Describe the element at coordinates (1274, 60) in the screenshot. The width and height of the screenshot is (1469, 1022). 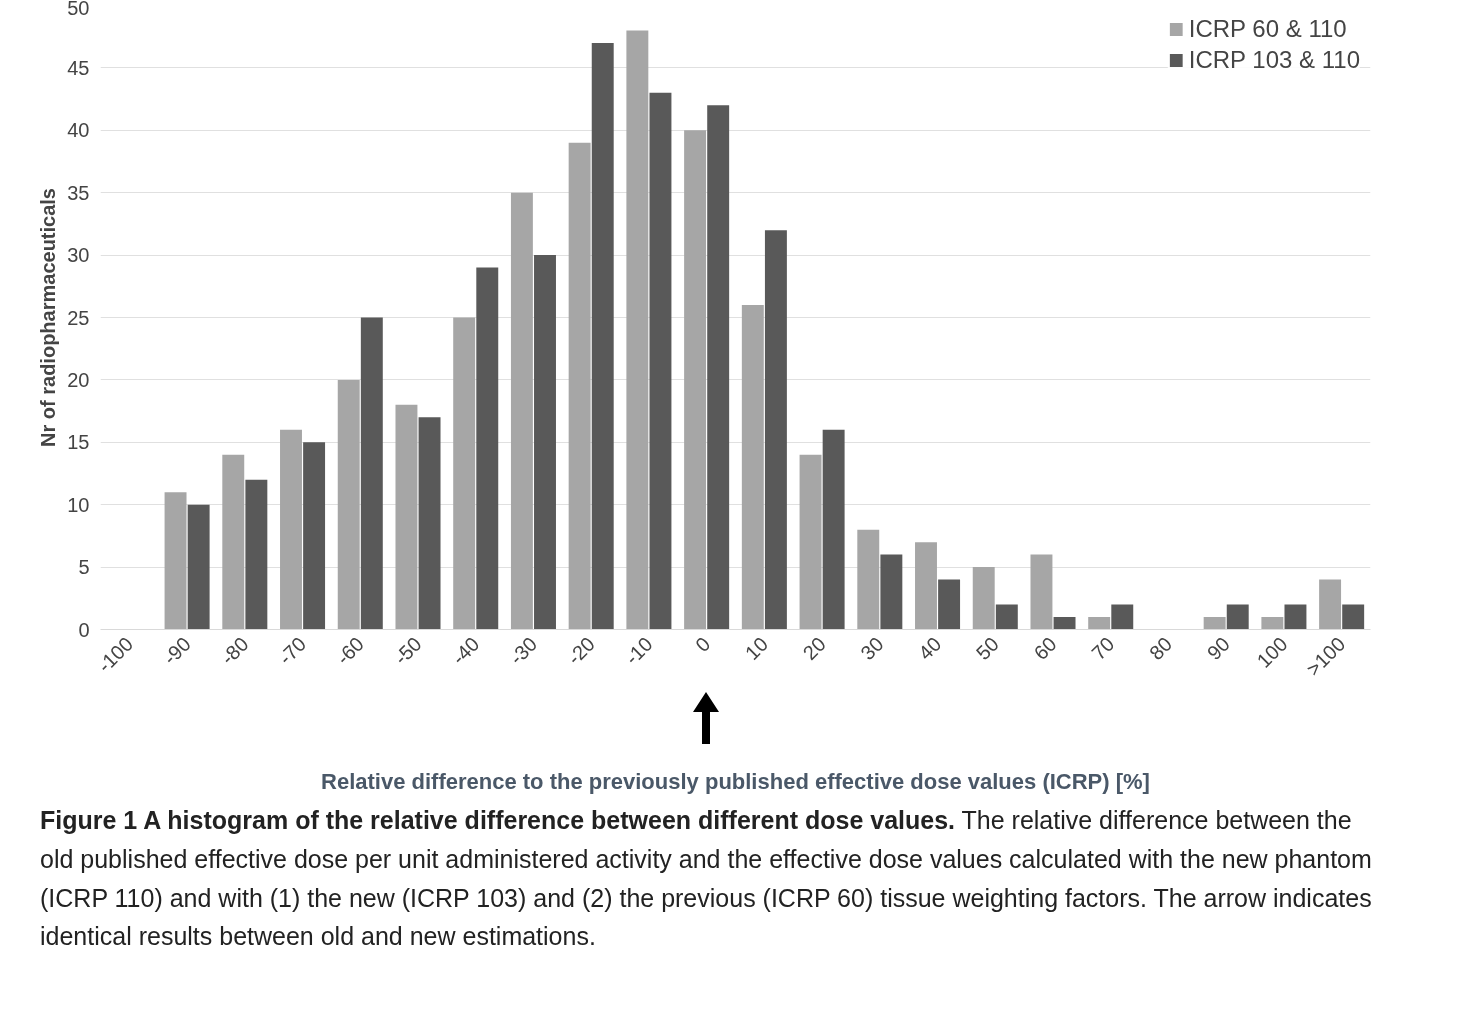
I see `legend-label: ICRP 103 & 110` at that location.